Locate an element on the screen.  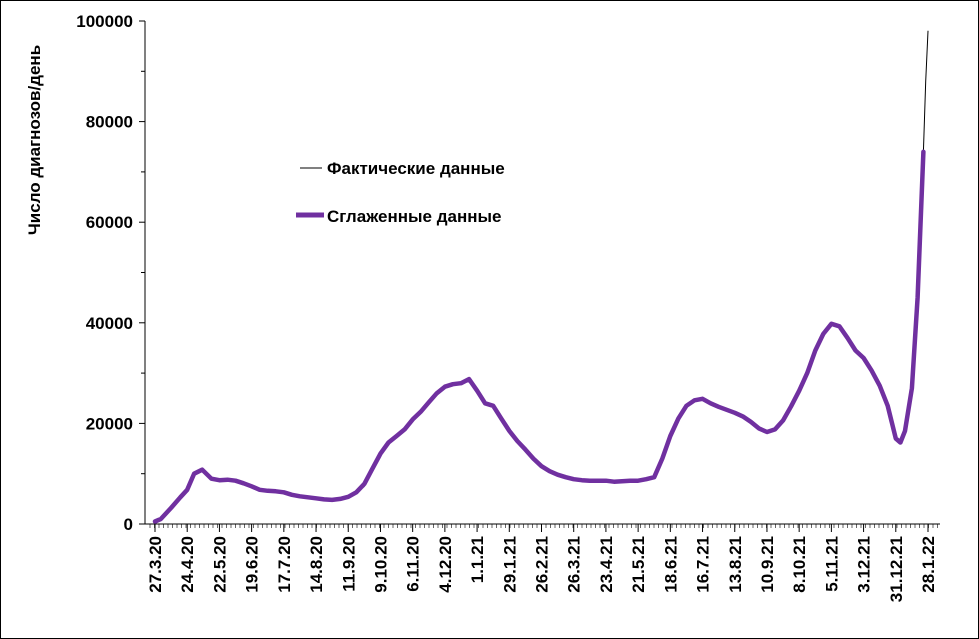
x-tick-label: 13.8.21 is located at coordinates (735, 564).